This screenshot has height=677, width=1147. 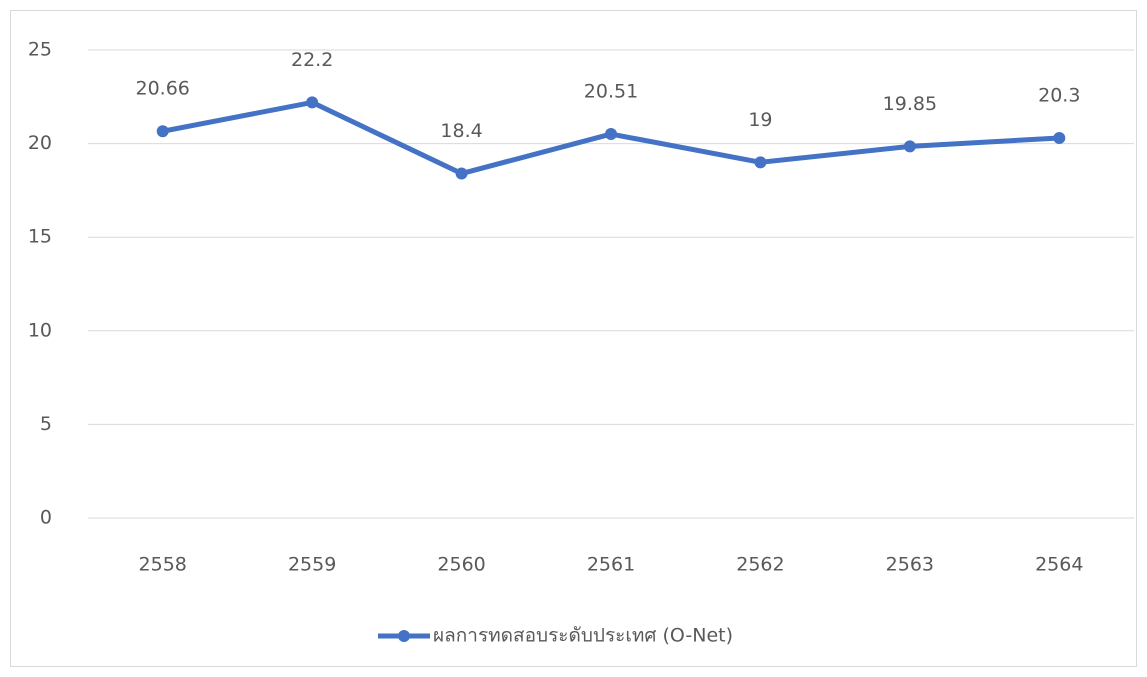 I want to click on y-tick-label: 0, so click(x=46, y=518).